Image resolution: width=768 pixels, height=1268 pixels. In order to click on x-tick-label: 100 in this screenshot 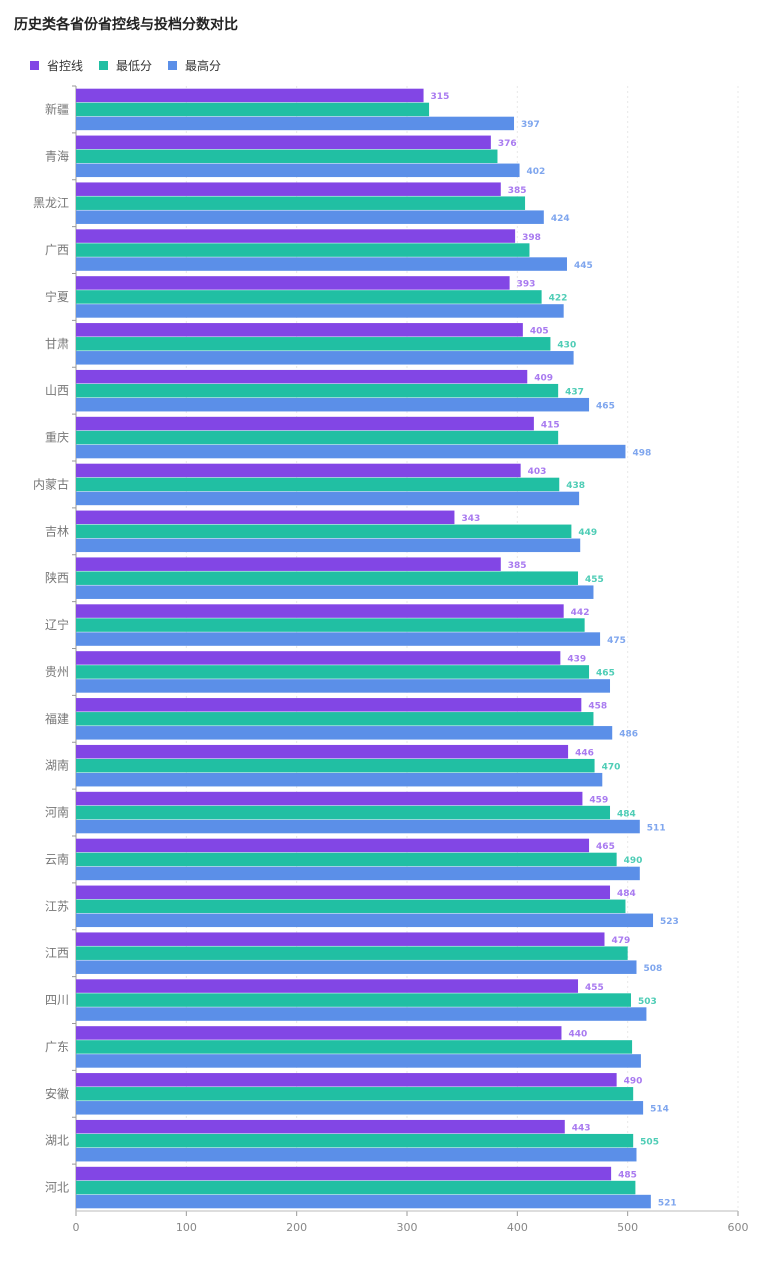, I will do `click(186, 1227)`.